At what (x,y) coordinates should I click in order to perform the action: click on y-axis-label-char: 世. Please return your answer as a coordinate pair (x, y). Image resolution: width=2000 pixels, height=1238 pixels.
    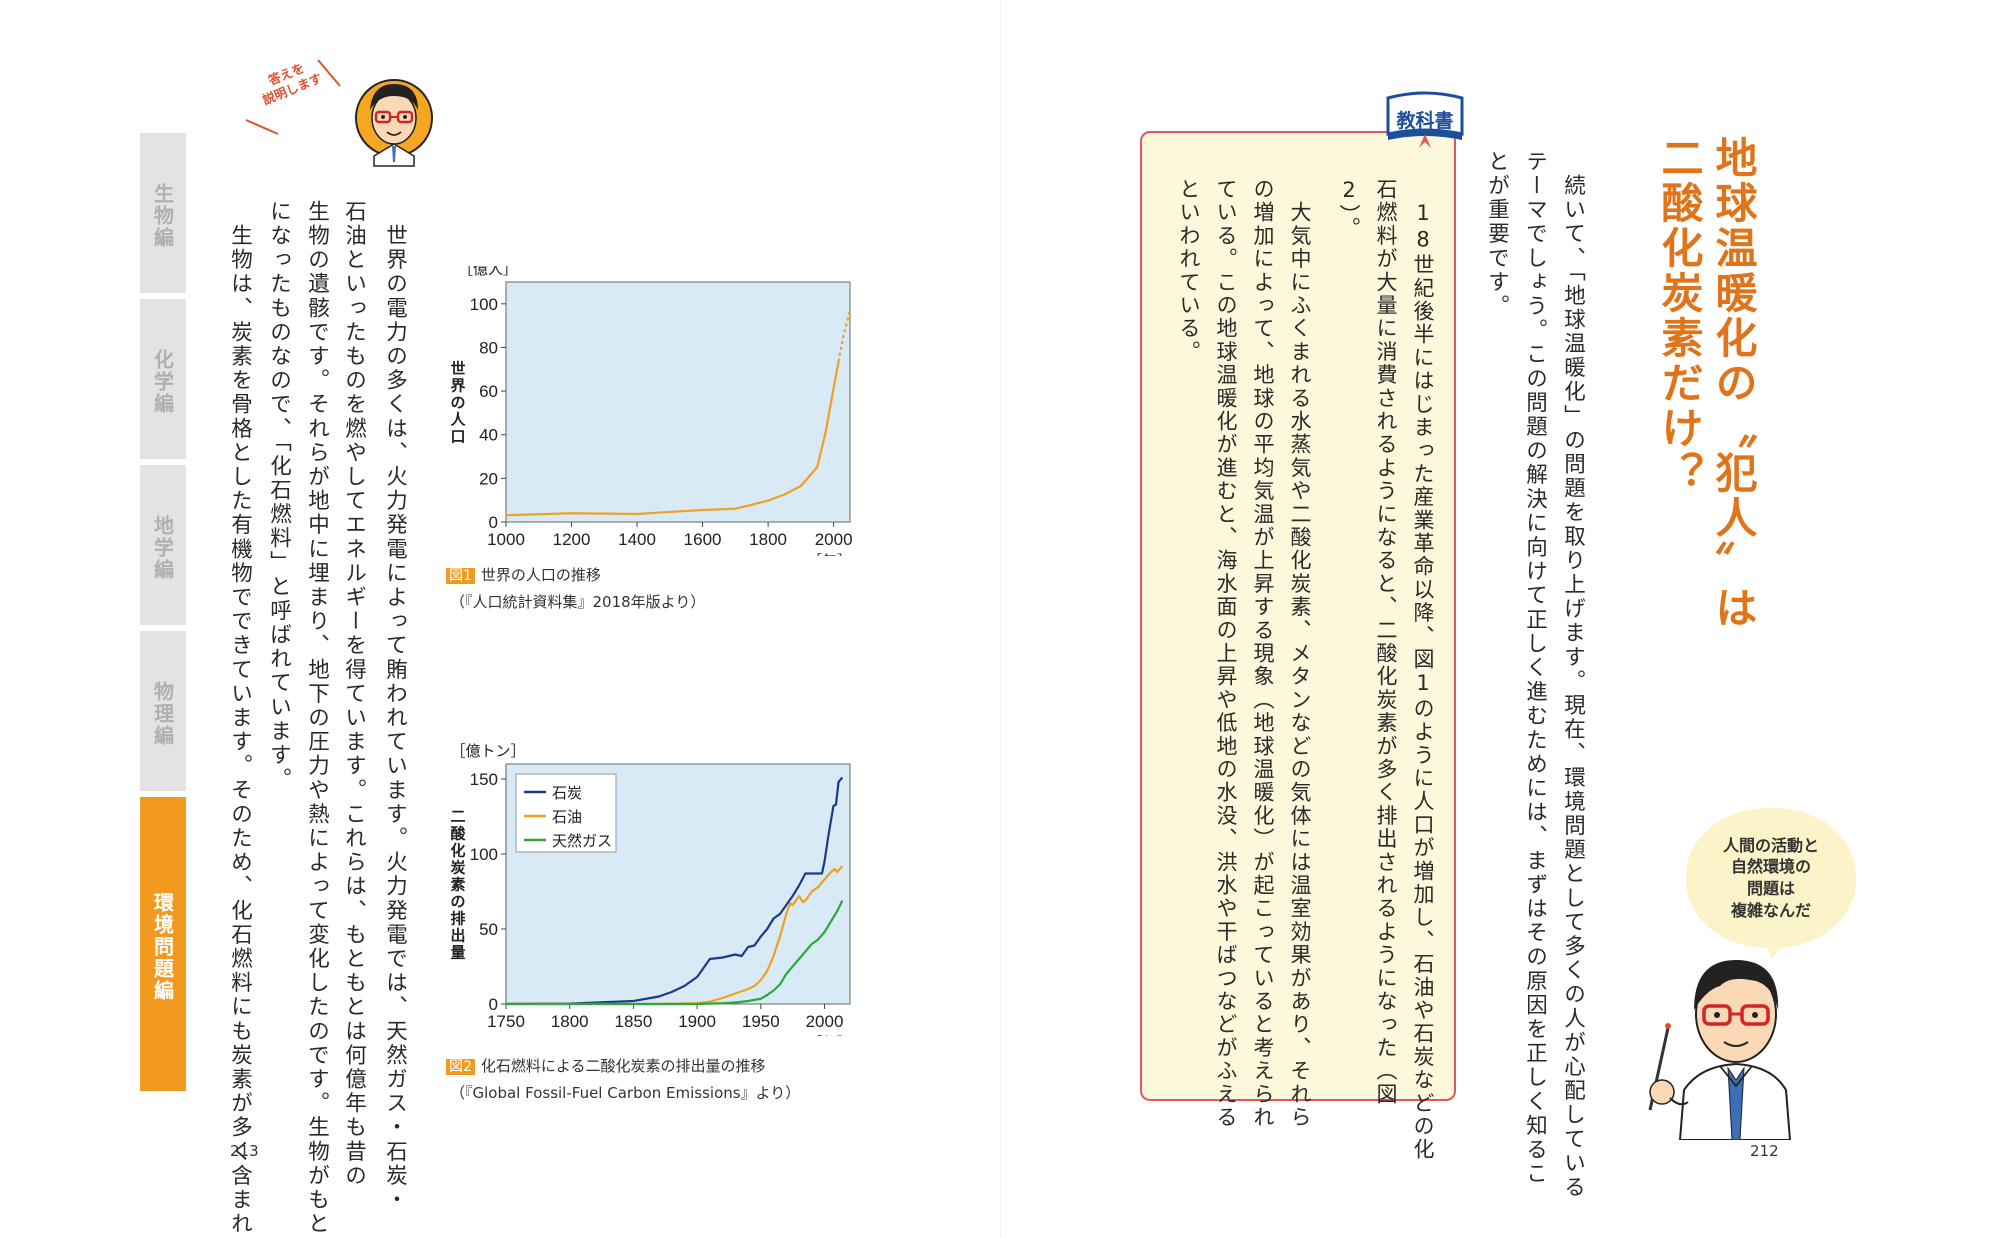
    Looking at the image, I should click on (457, 369).